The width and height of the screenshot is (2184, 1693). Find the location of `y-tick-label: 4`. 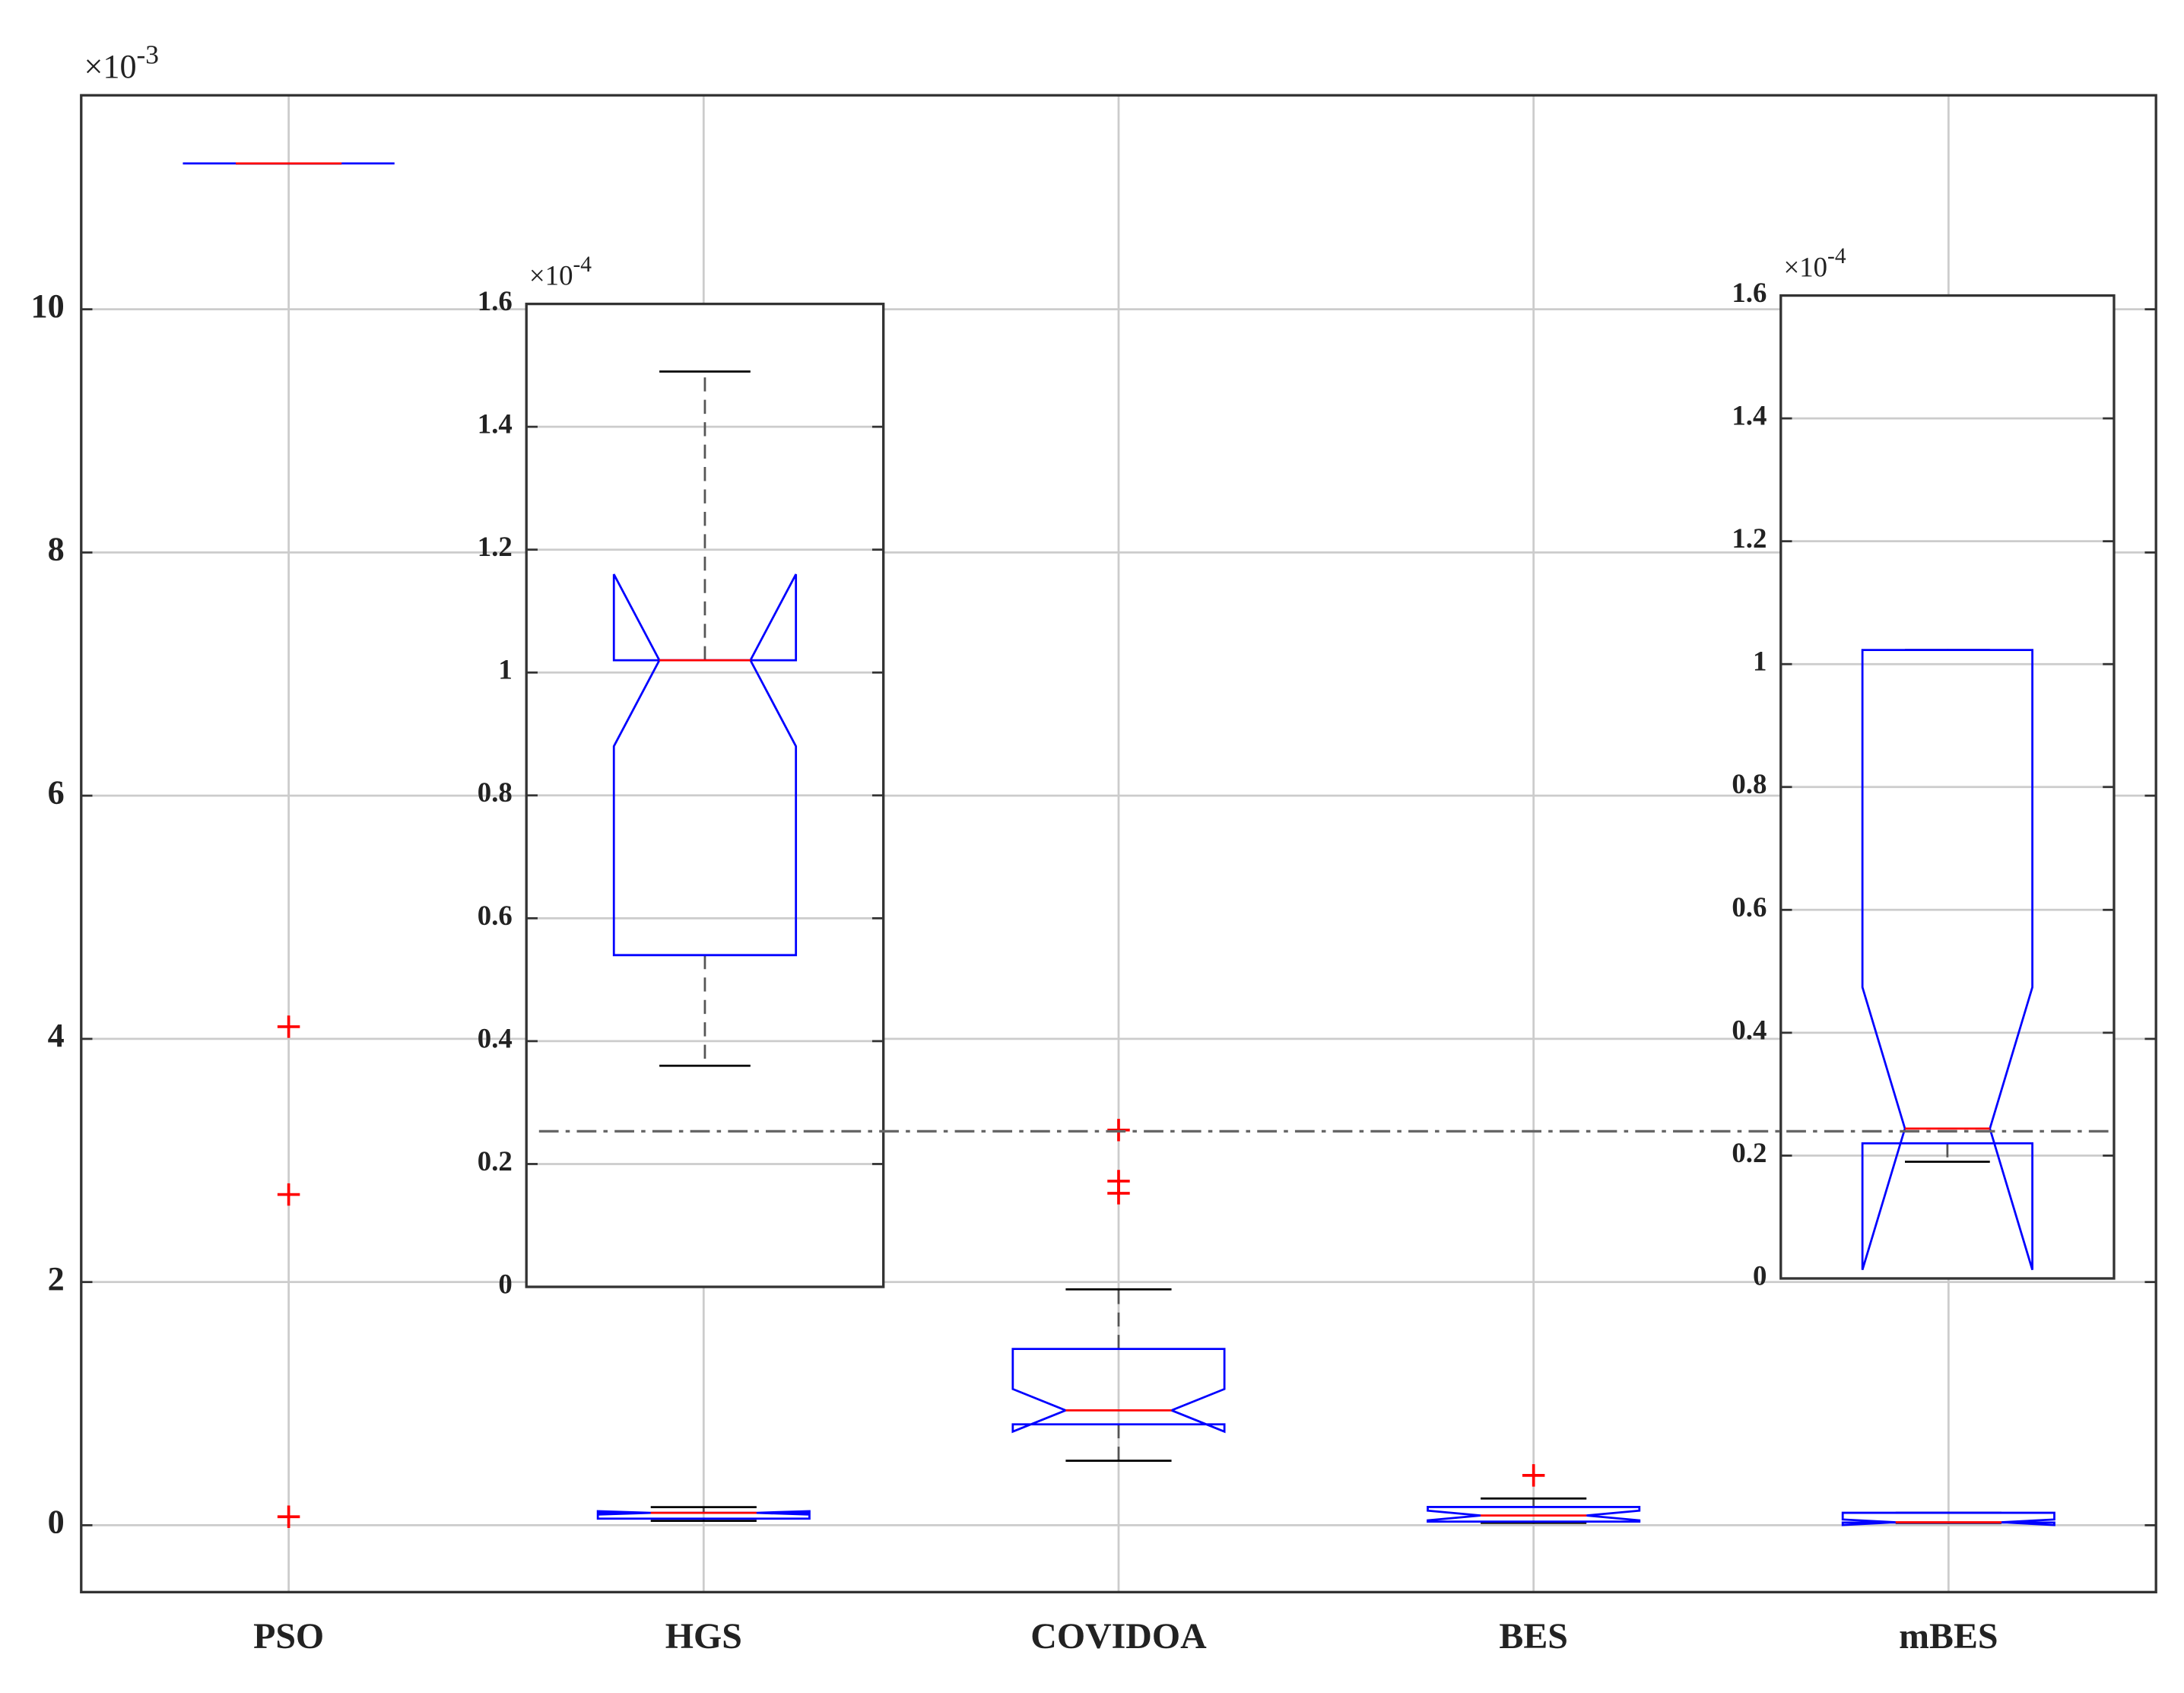

y-tick-label: 4 is located at coordinates (56, 1035).